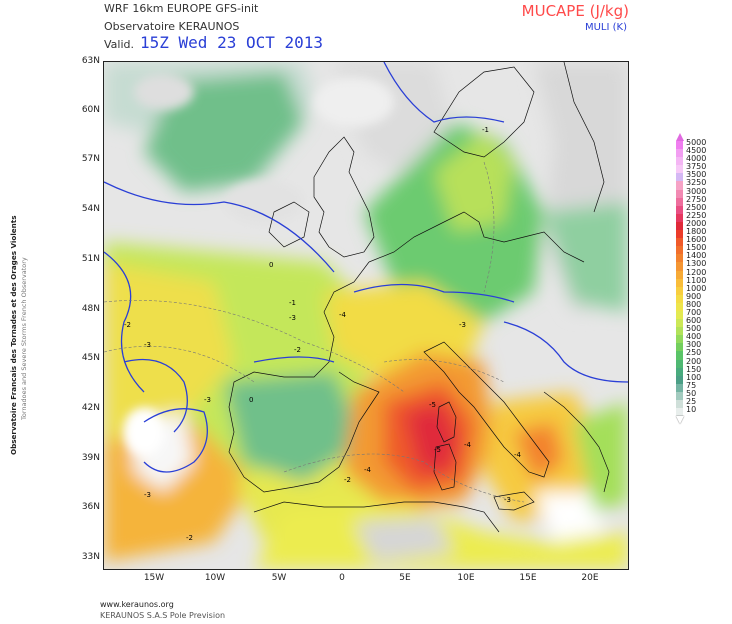  What do you see at coordinates (691, 393) in the screenshot?
I see `legend-label: 50` at bounding box center [691, 393].